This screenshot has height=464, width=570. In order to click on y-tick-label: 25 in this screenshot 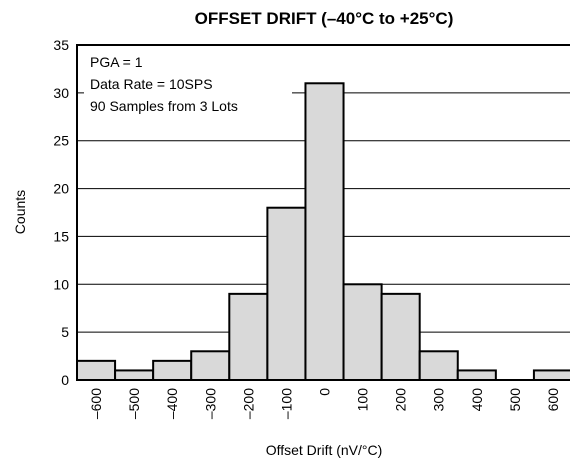, I will do `click(61, 141)`.